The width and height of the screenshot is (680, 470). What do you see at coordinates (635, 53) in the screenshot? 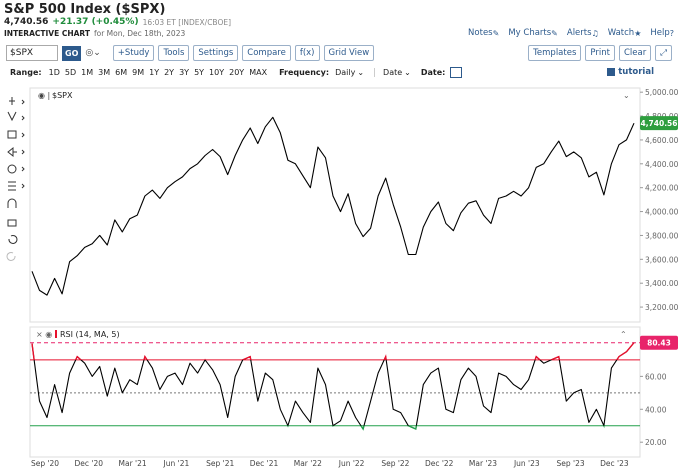
I see `right-button: Clear` at bounding box center [635, 53].